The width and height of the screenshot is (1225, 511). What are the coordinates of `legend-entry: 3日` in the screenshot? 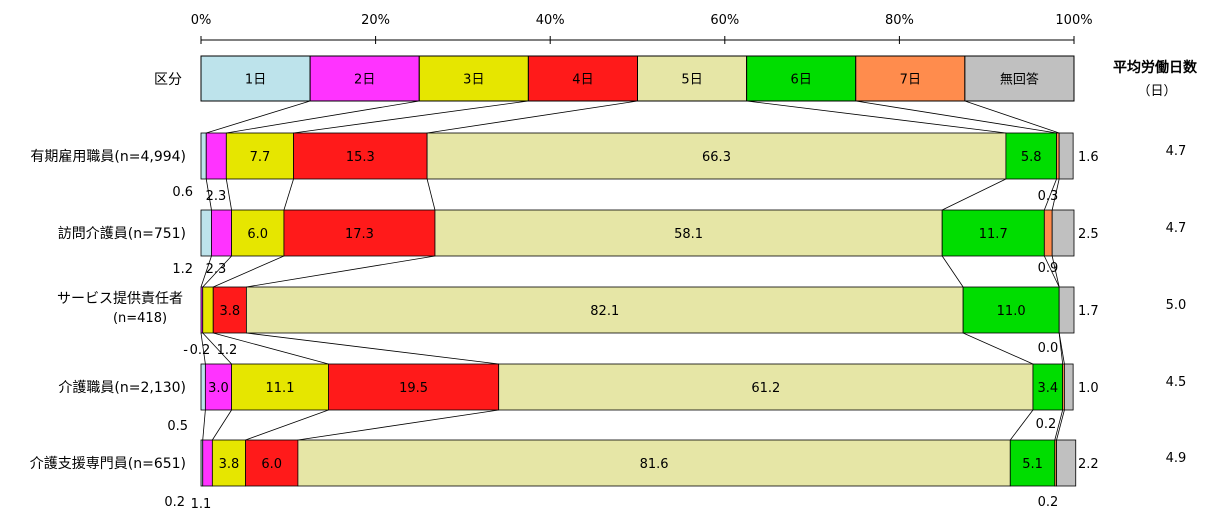 It's located at (473, 80).